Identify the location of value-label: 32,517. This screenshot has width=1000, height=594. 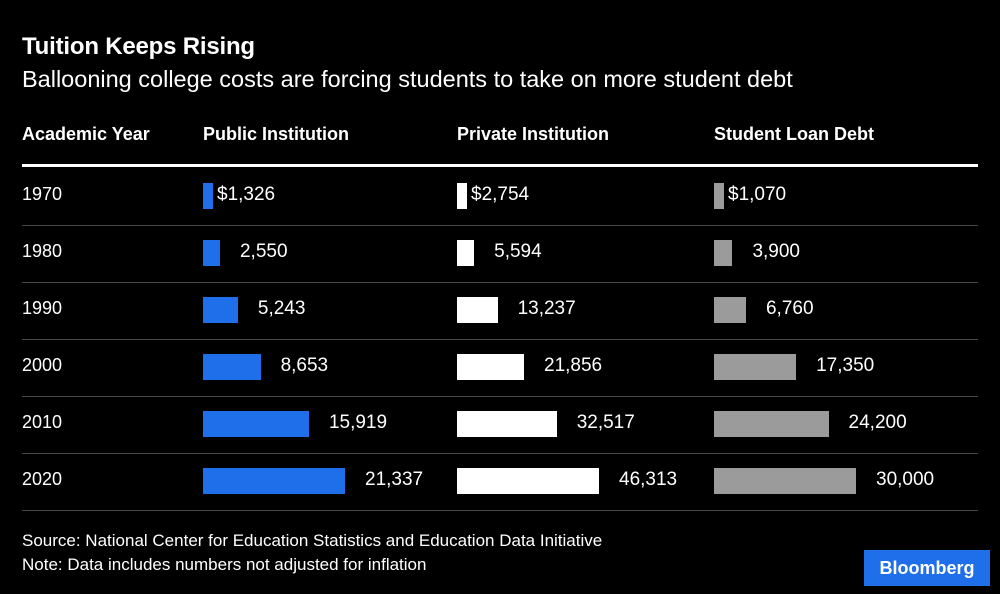
(605, 422).